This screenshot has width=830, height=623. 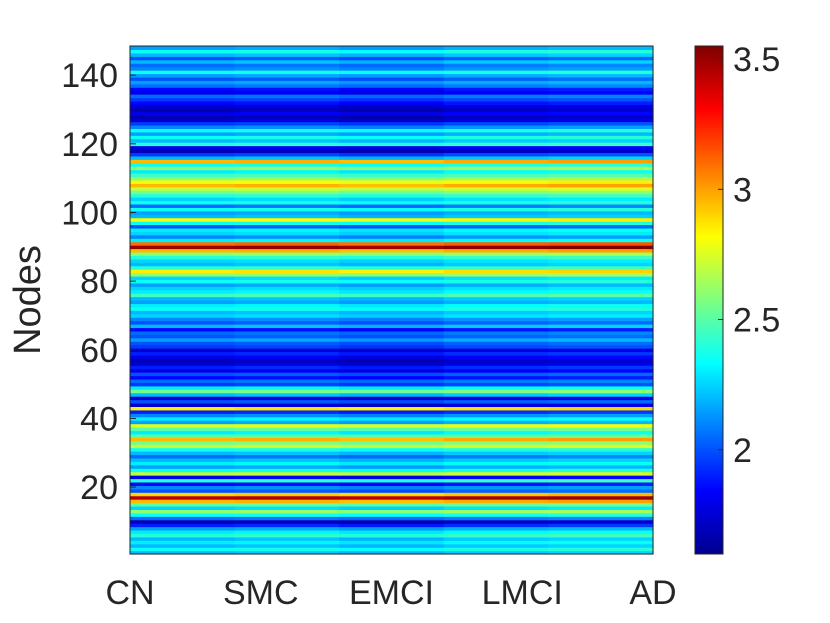 What do you see at coordinates (391, 593) in the screenshot?
I see `x-tick-label: EMCI` at bounding box center [391, 593].